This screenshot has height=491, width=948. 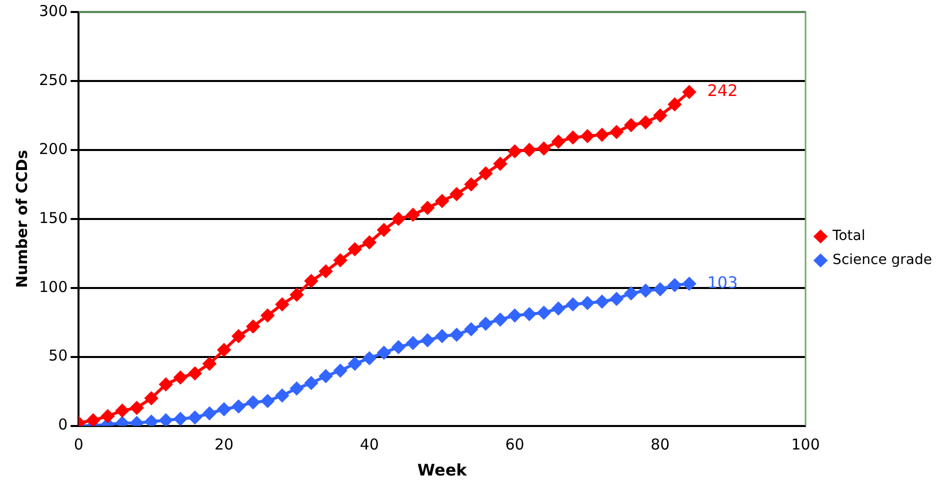 I want to click on x-tick-label: 100, so click(x=805, y=445).